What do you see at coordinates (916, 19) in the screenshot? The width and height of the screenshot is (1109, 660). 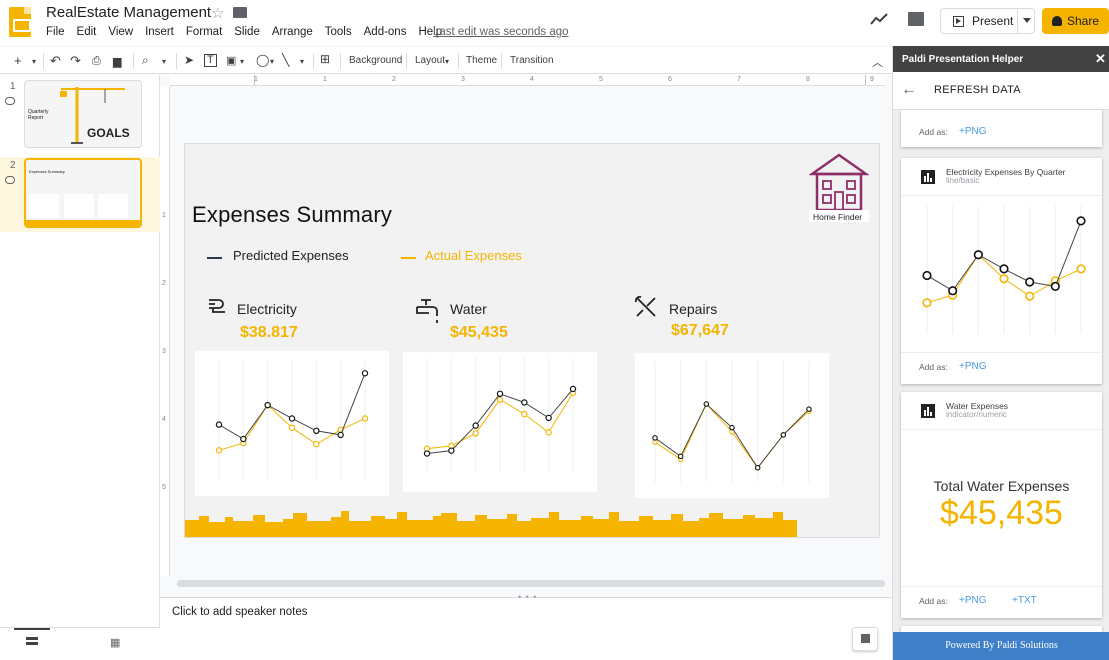 I see `comment-icon` at bounding box center [916, 19].